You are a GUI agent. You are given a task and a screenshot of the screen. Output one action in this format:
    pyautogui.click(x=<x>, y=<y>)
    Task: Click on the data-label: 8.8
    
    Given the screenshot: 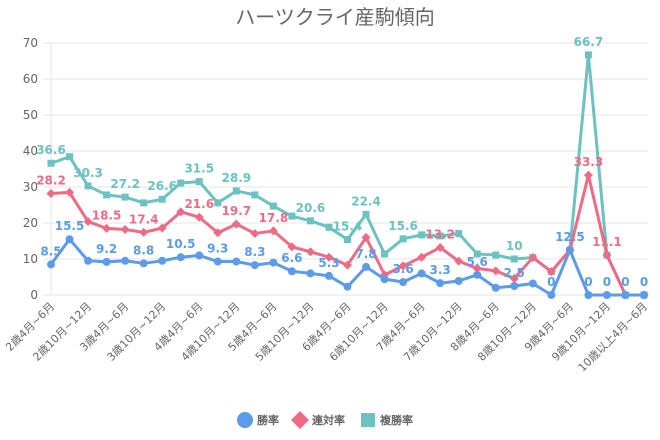 What is the action you would take?
    pyautogui.click(x=143, y=250)
    